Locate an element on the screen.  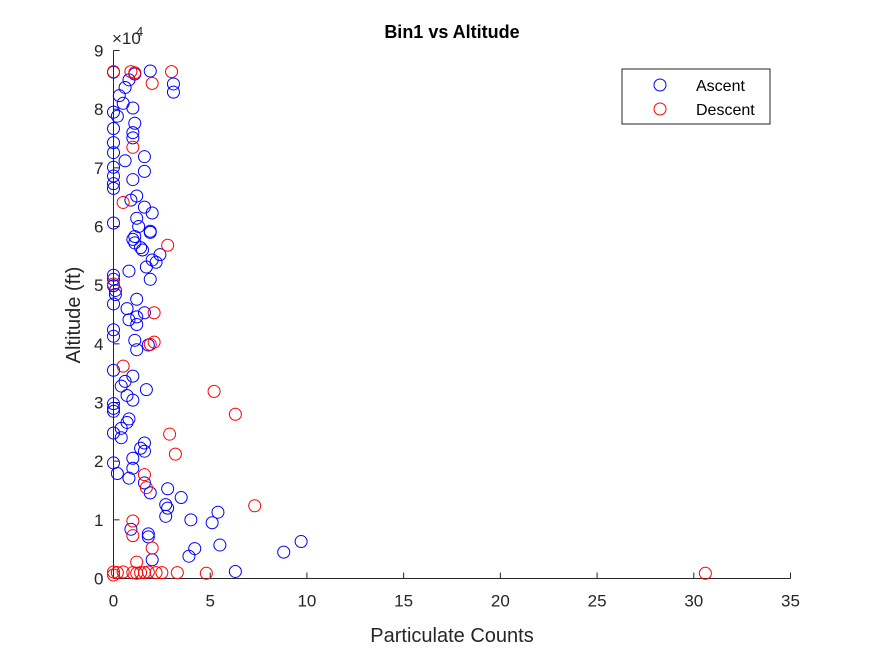
x-tick-label: 20 is located at coordinates (500, 601).